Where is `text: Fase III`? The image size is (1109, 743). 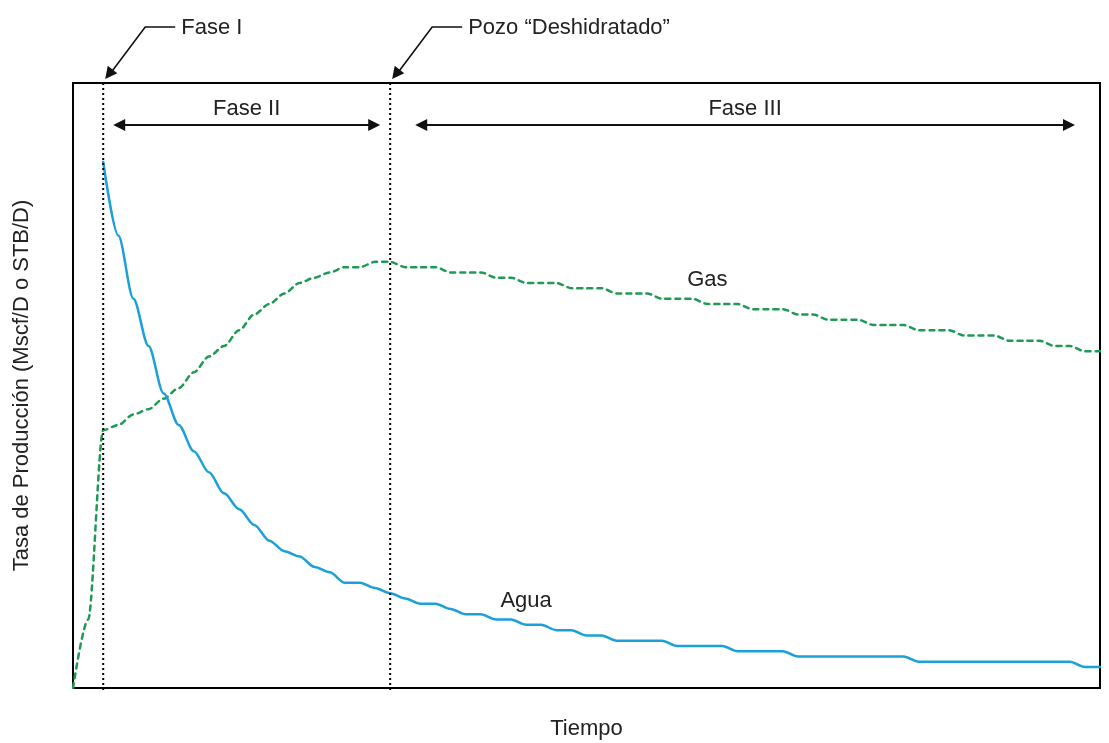 text: Fase III is located at coordinates (745, 107).